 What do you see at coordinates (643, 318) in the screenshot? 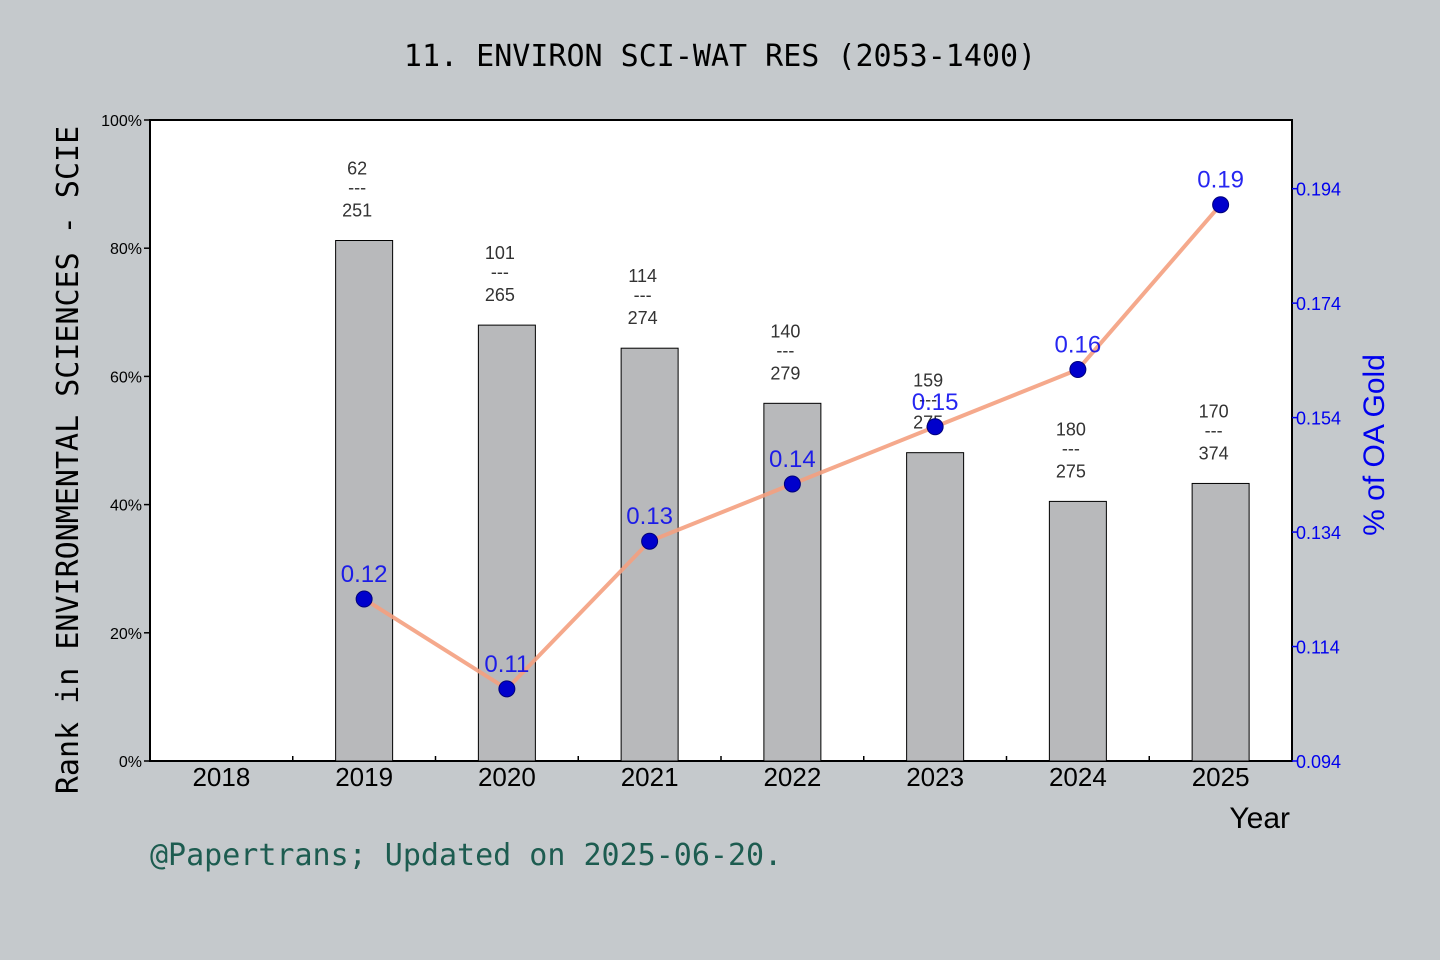
I see `rank-total: 274` at bounding box center [643, 318].